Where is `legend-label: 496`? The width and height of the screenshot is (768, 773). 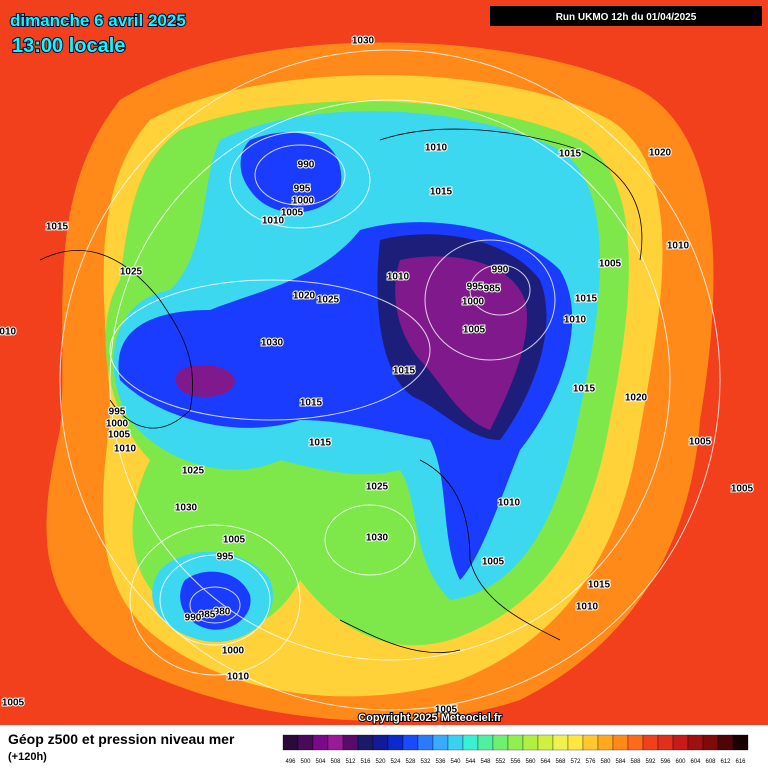 legend-label: 496 is located at coordinates (290, 762).